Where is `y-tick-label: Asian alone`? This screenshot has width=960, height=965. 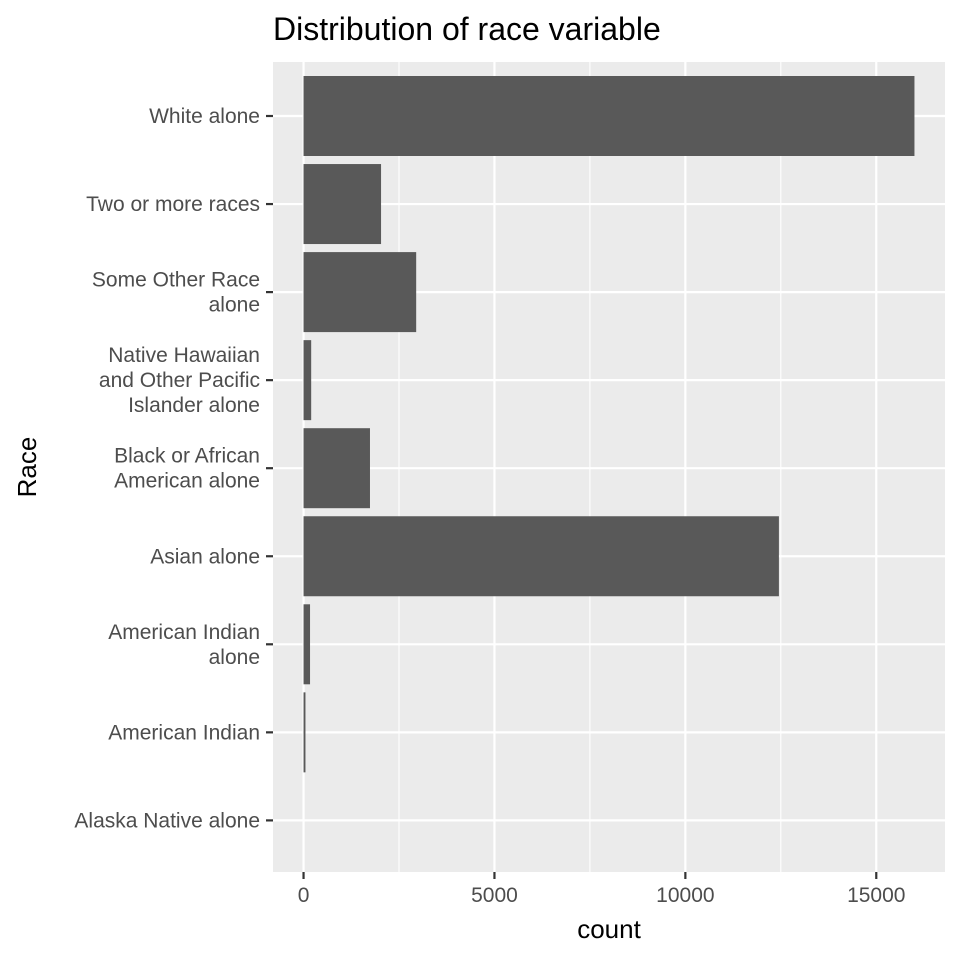 y-tick-label: Asian alone is located at coordinates (205, 556).